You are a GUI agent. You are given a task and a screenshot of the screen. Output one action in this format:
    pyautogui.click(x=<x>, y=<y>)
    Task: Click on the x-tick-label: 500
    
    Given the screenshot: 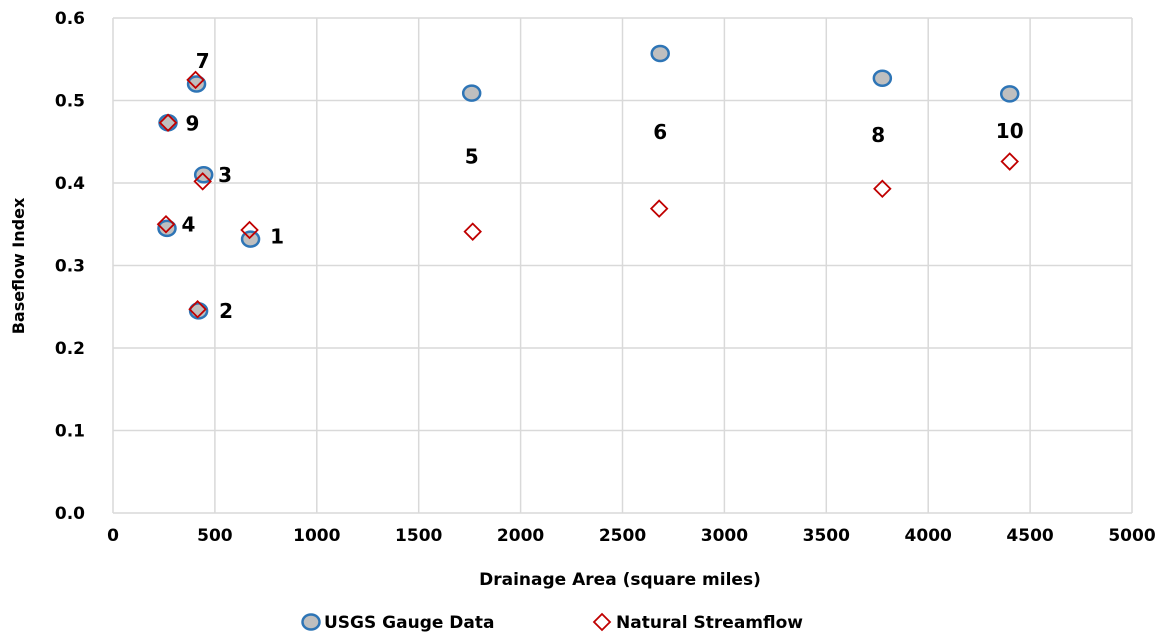 What is the action you would take?
    pyautogui.click(x=215, y=536)
    